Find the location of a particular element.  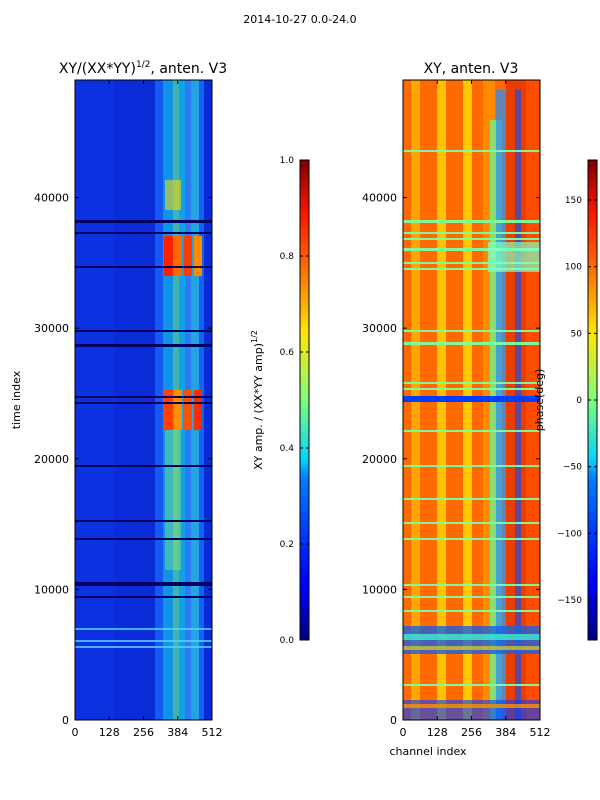

phase-colorbar-tick-label: −100 is located at coordinates (569, 534).